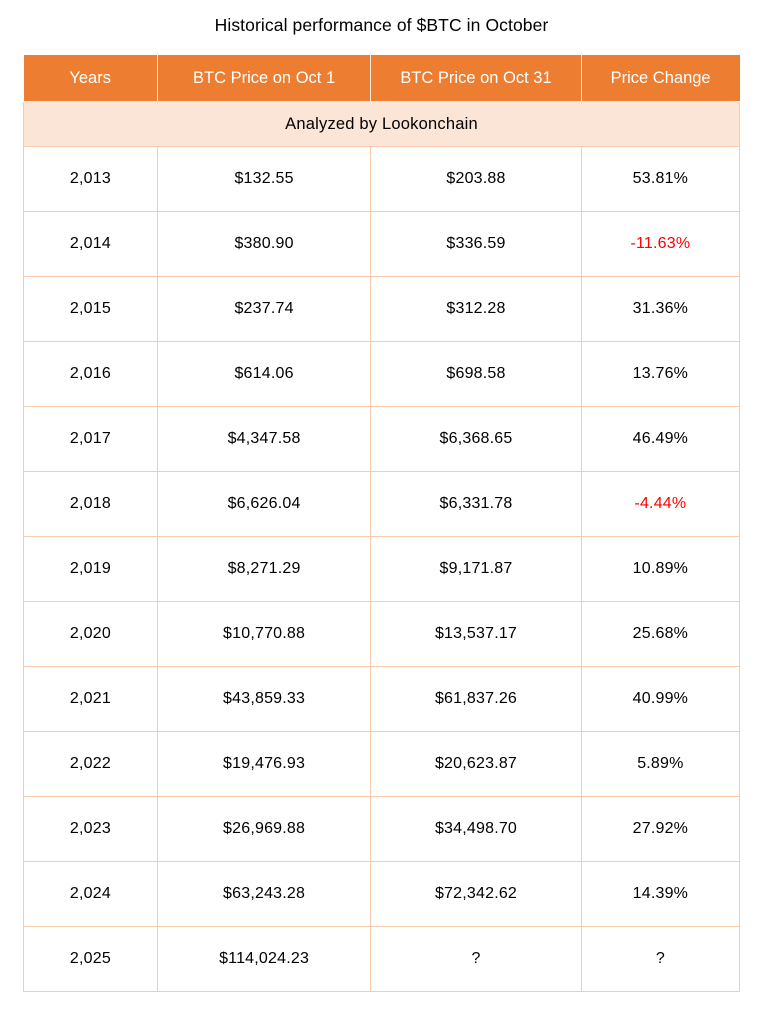 This screenshot has width=763, height=1024. What do you see at coordinates (660, 699) in the screenshot?
I see `price-change-cell: 40.99%` at bounding box center [660, 699].